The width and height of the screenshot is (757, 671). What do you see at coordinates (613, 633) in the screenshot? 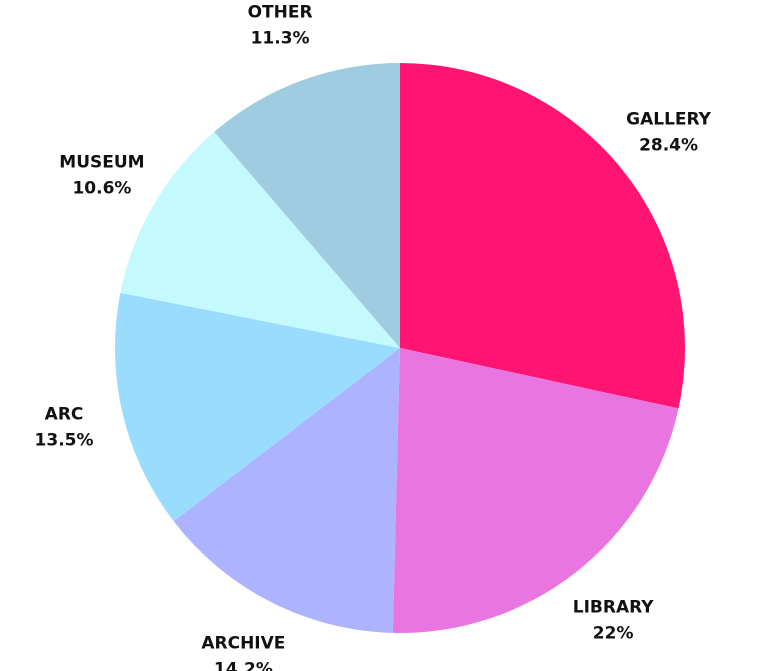
I see `slice-value-label: 22%` at bounding box center [613, 633].